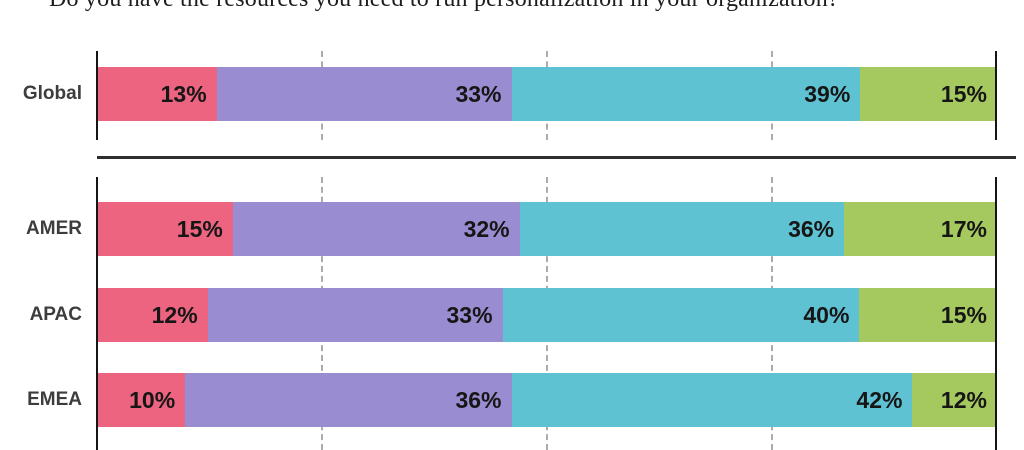 The width and height of the screenshot is (1024, 450). I want to click on stacked-bar-apac: 12% 33% 40% 15%, so click(547, 315).